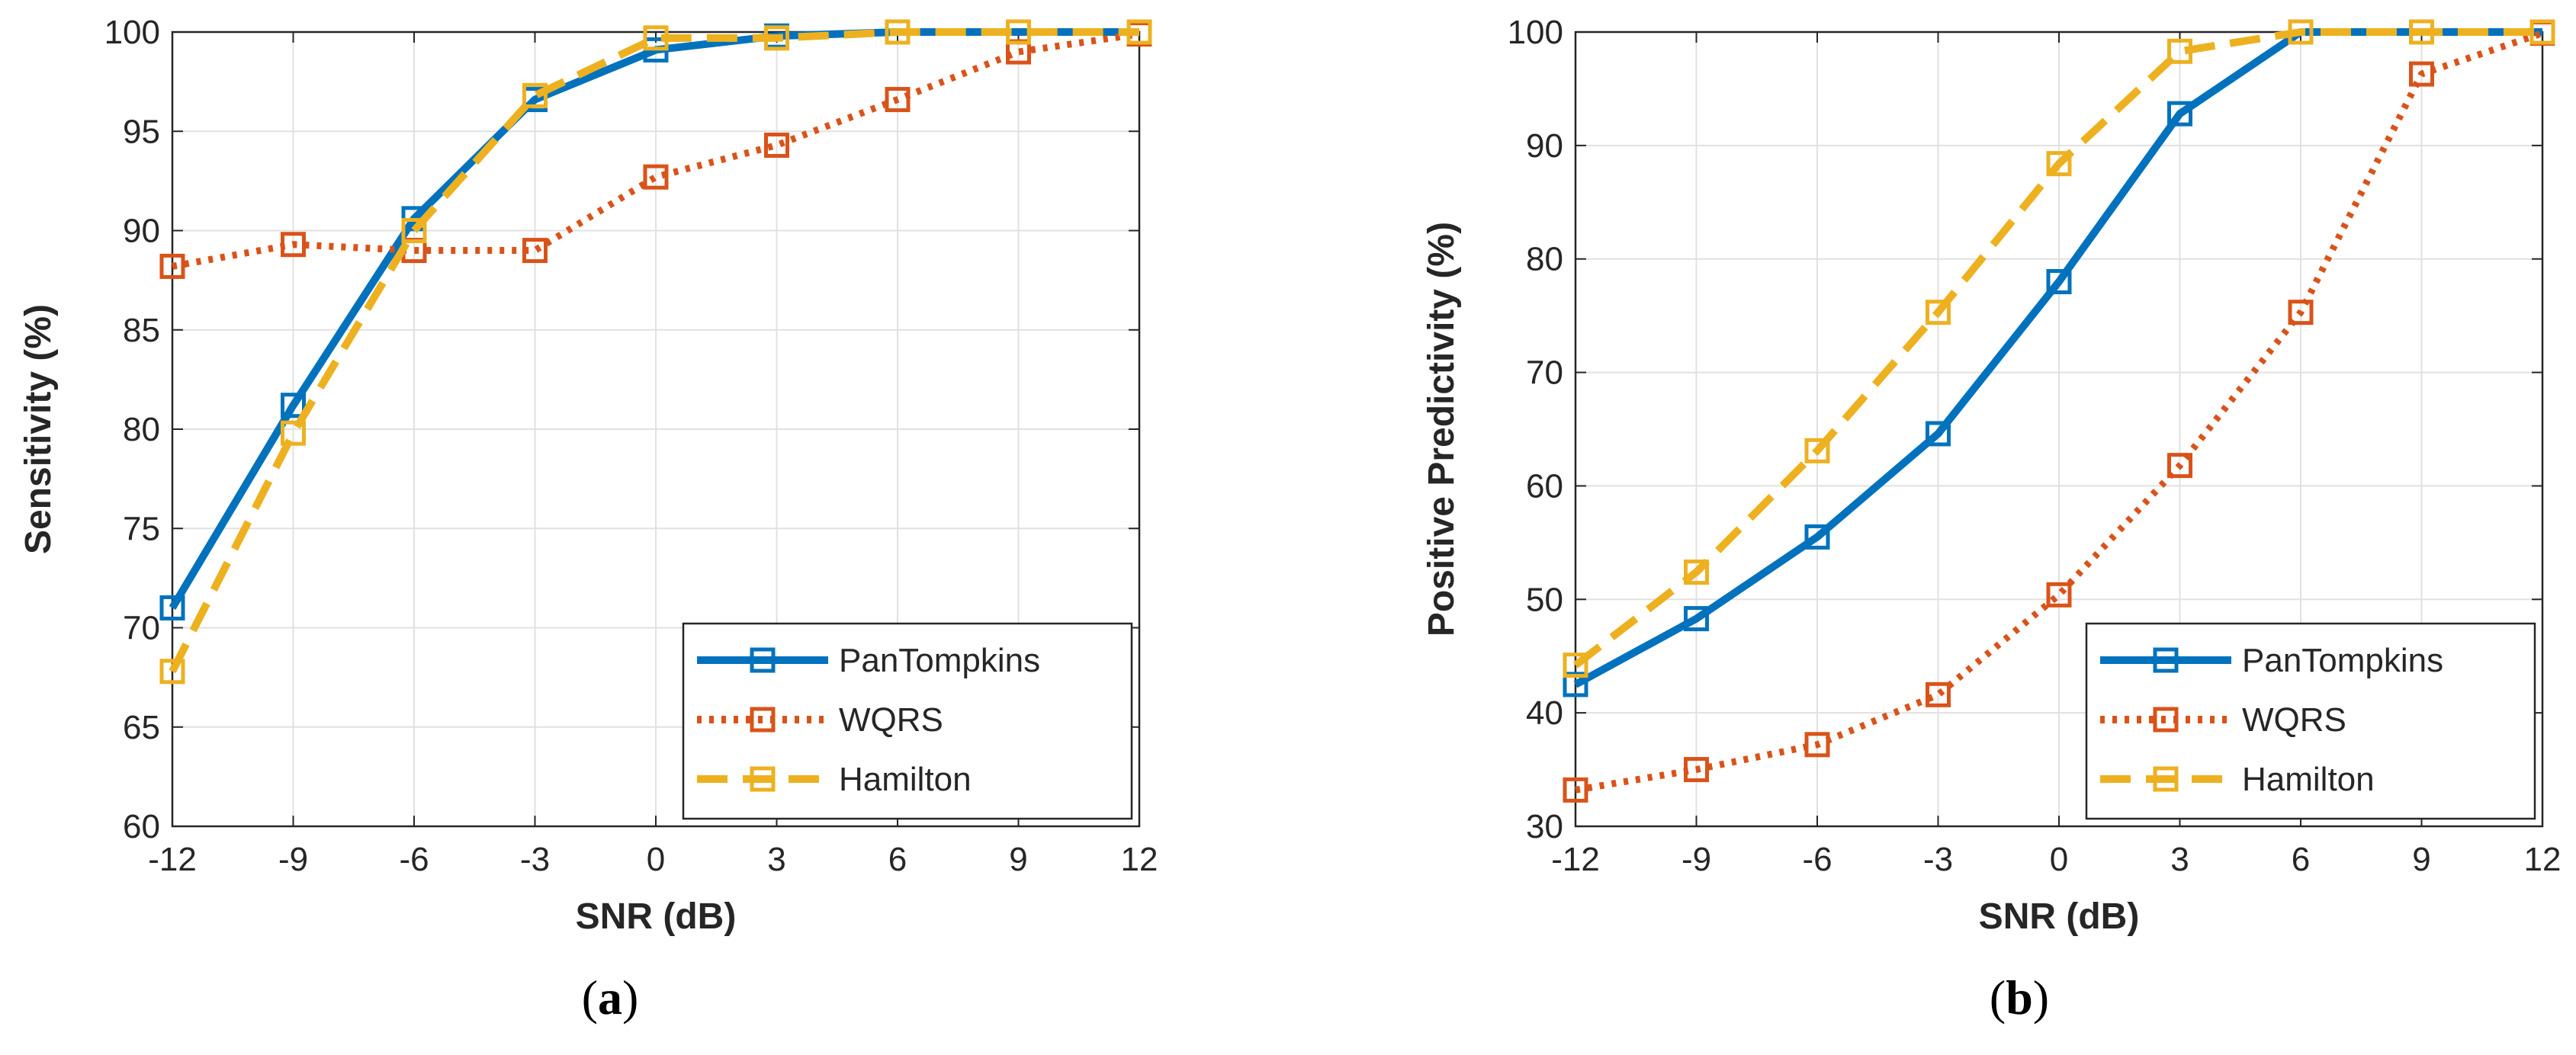 Image resolution: width=2576 pixels, height=1055 pixels. Describe the element at coordinates (141, 131) in the screenshot. I see `y-tick-label: 95` at that location.